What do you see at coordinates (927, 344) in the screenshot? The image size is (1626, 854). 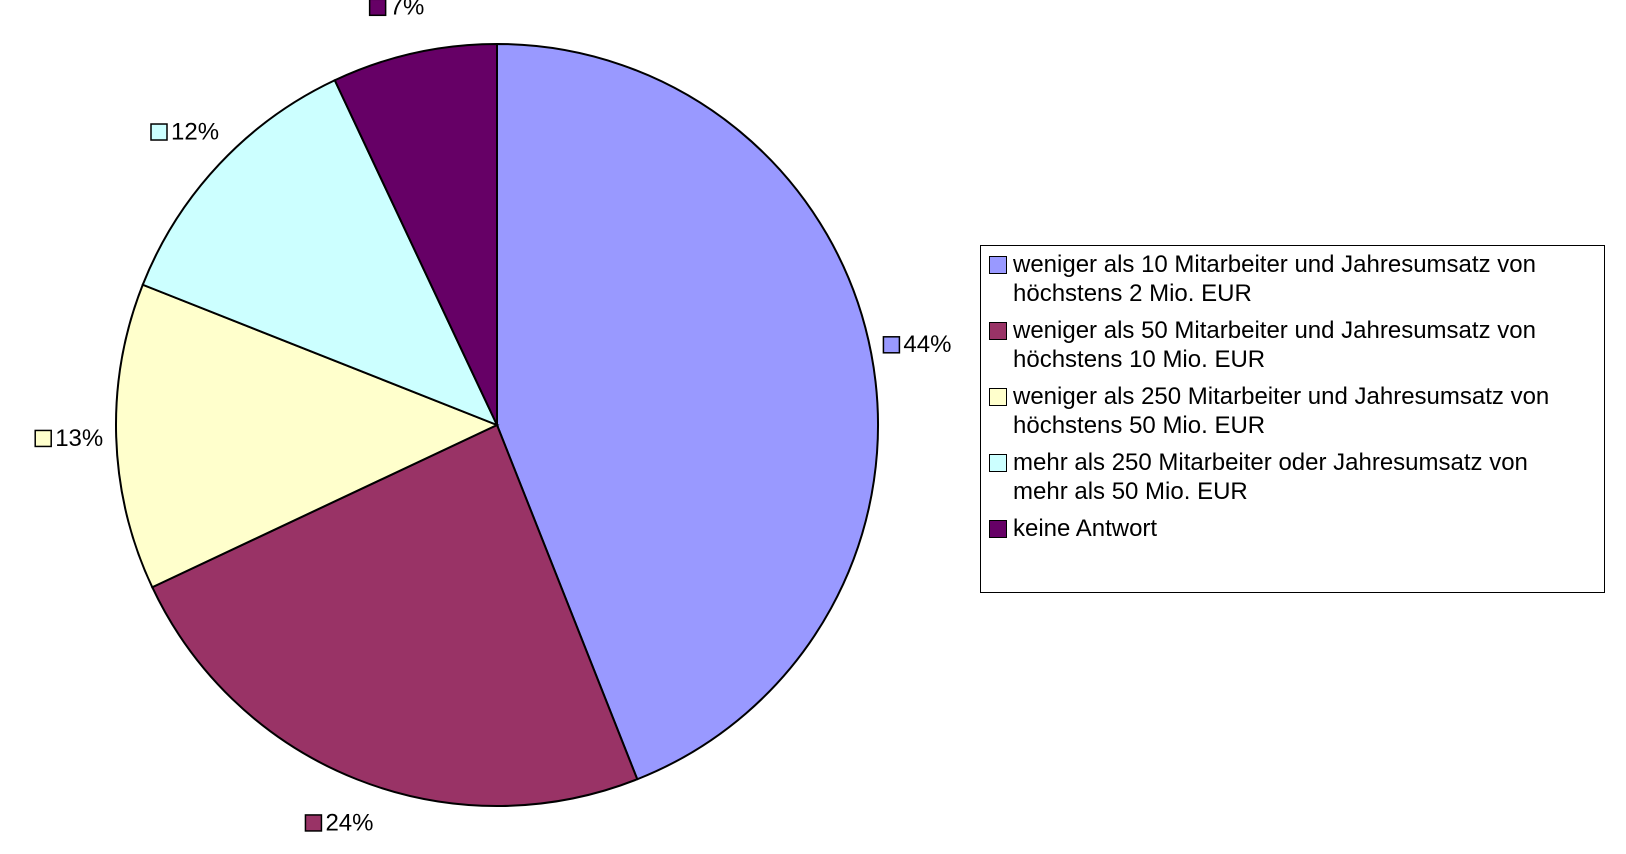 I see `data-label: 44%` at bounding box center [927, 344].